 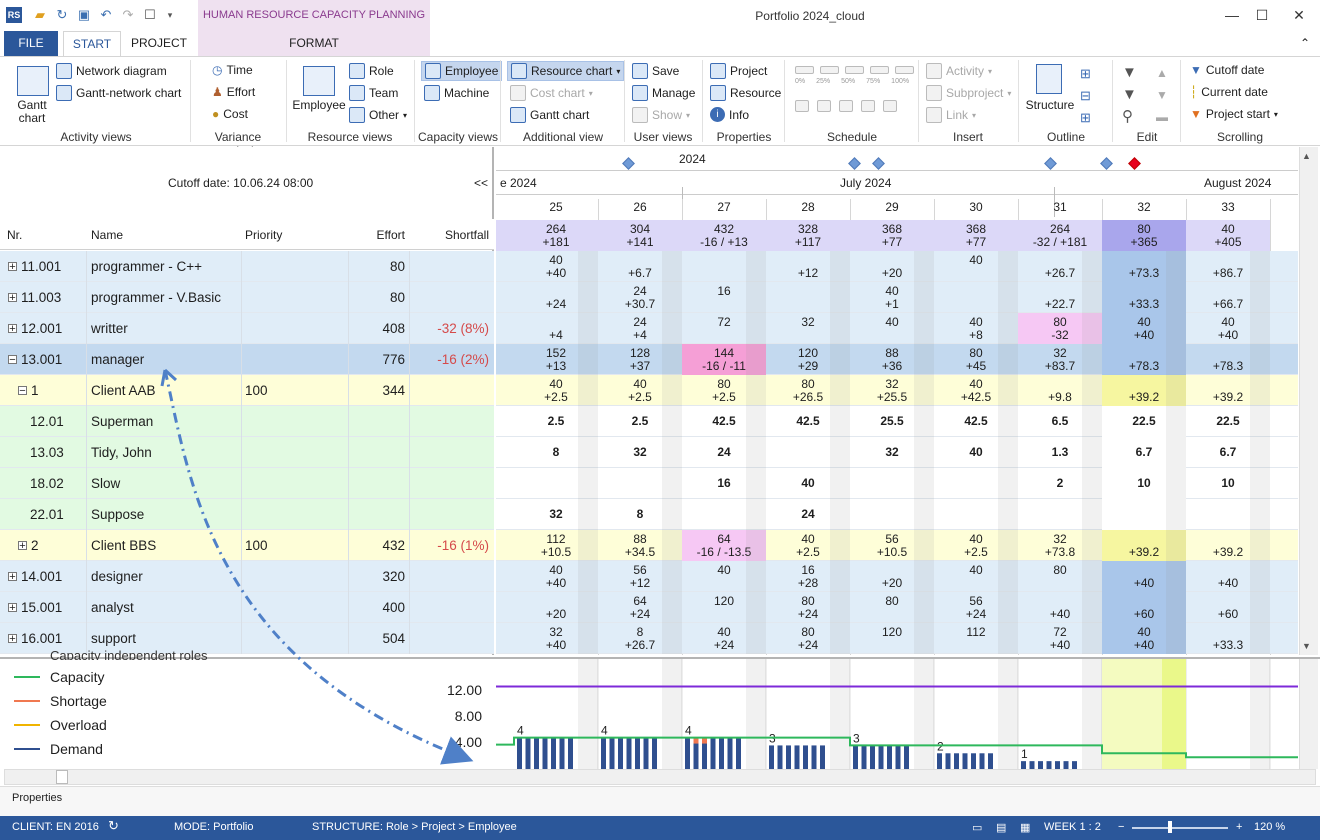 What do you see at coordinates (92, 43) in the screenshot?
I see `tab-start: START` at bounding box center [92, 43].